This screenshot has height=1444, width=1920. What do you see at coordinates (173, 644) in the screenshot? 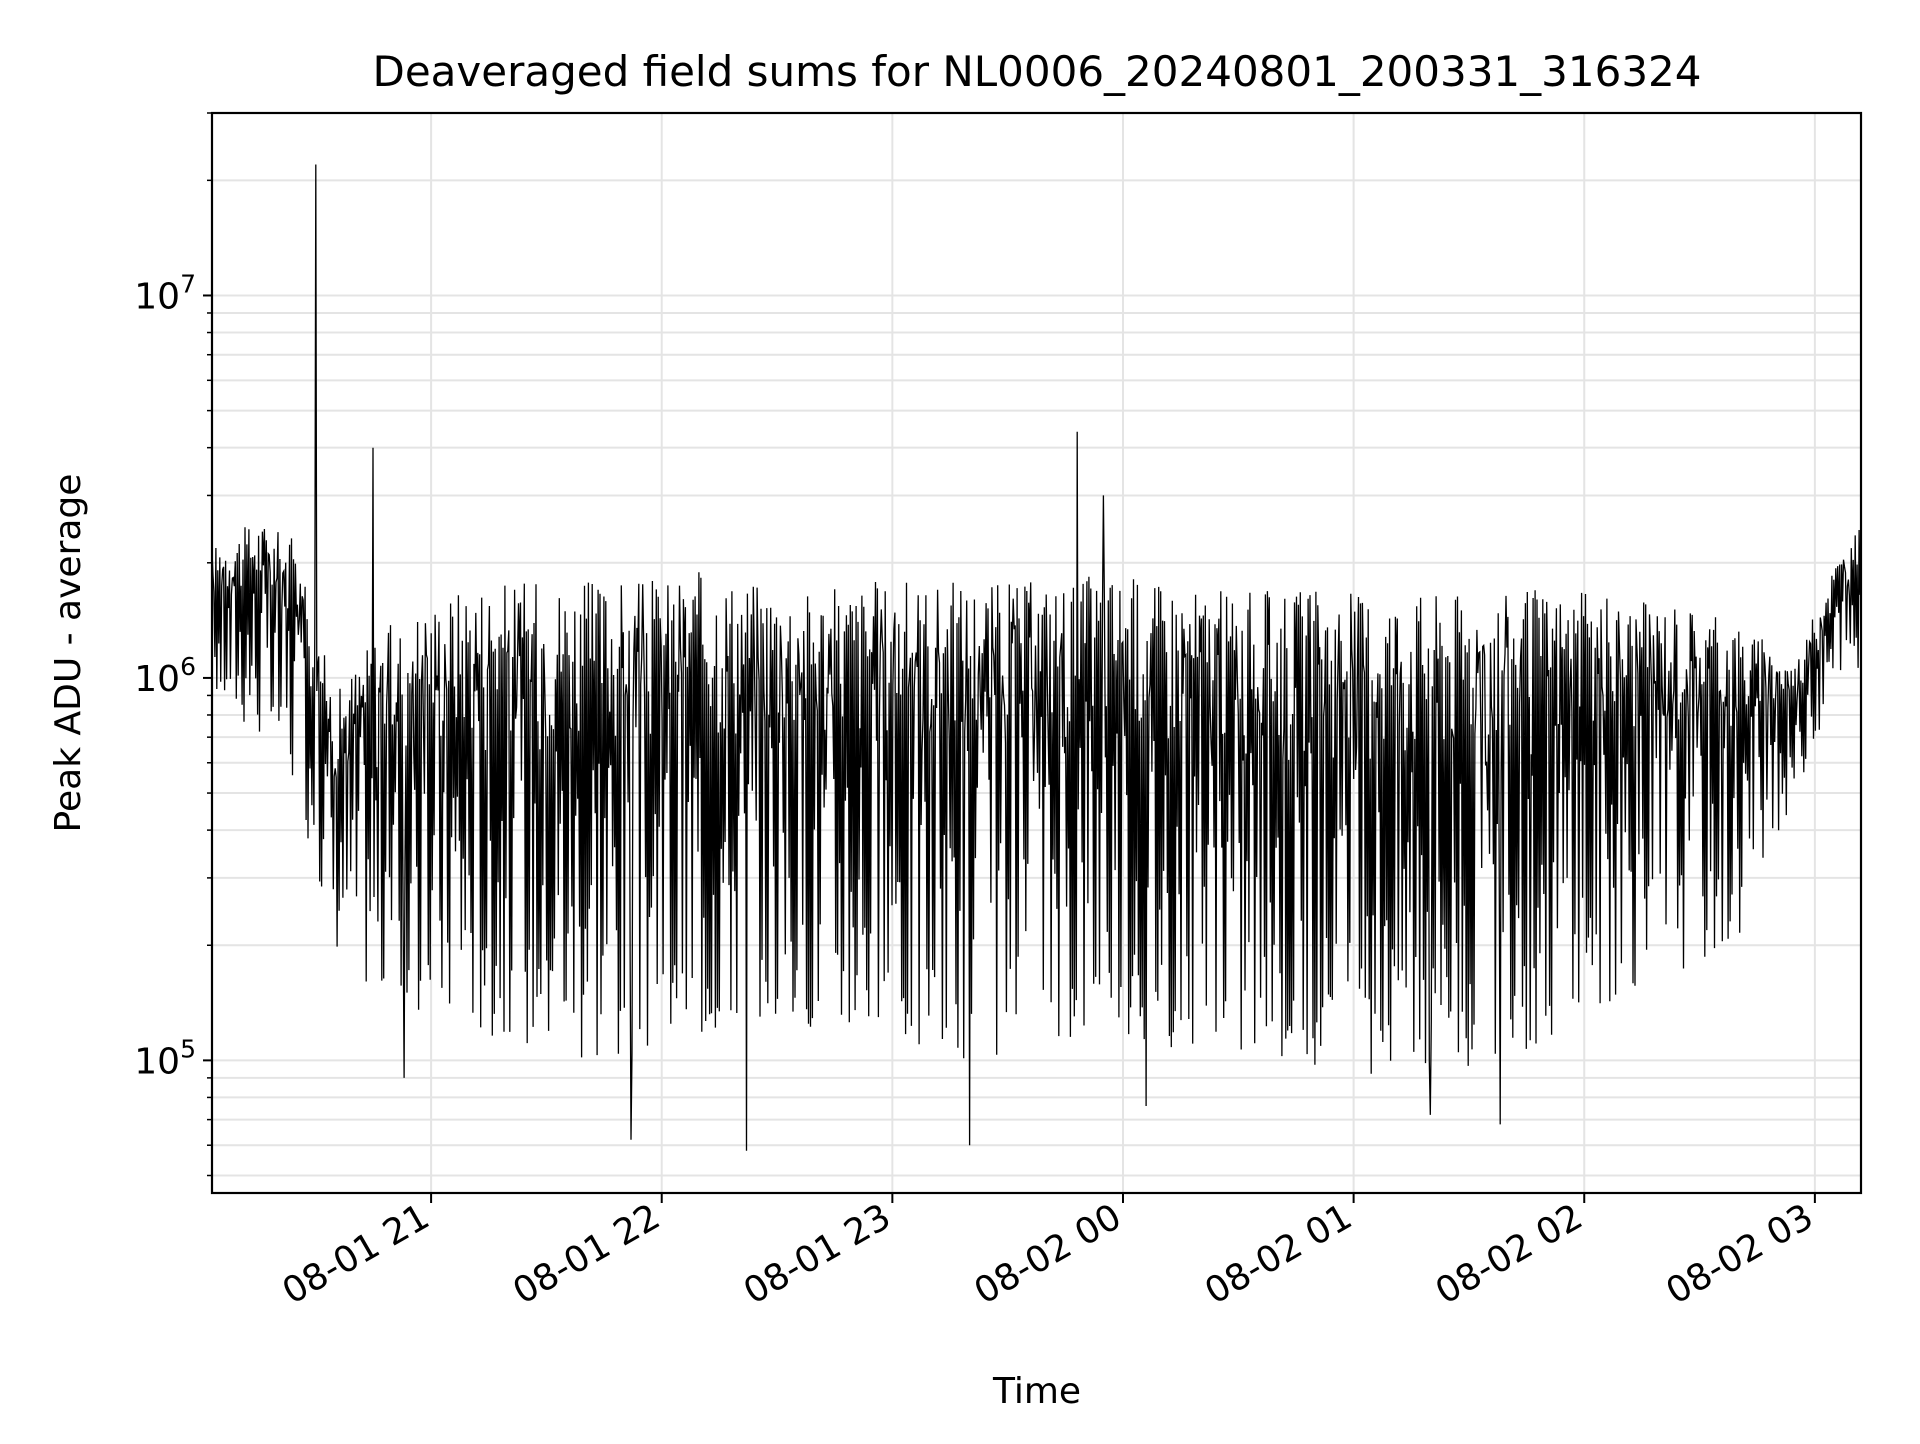
I see `y-ticks-layer: 10⁵ 10⁶ 10⁷` at bounding box center [173, 644].